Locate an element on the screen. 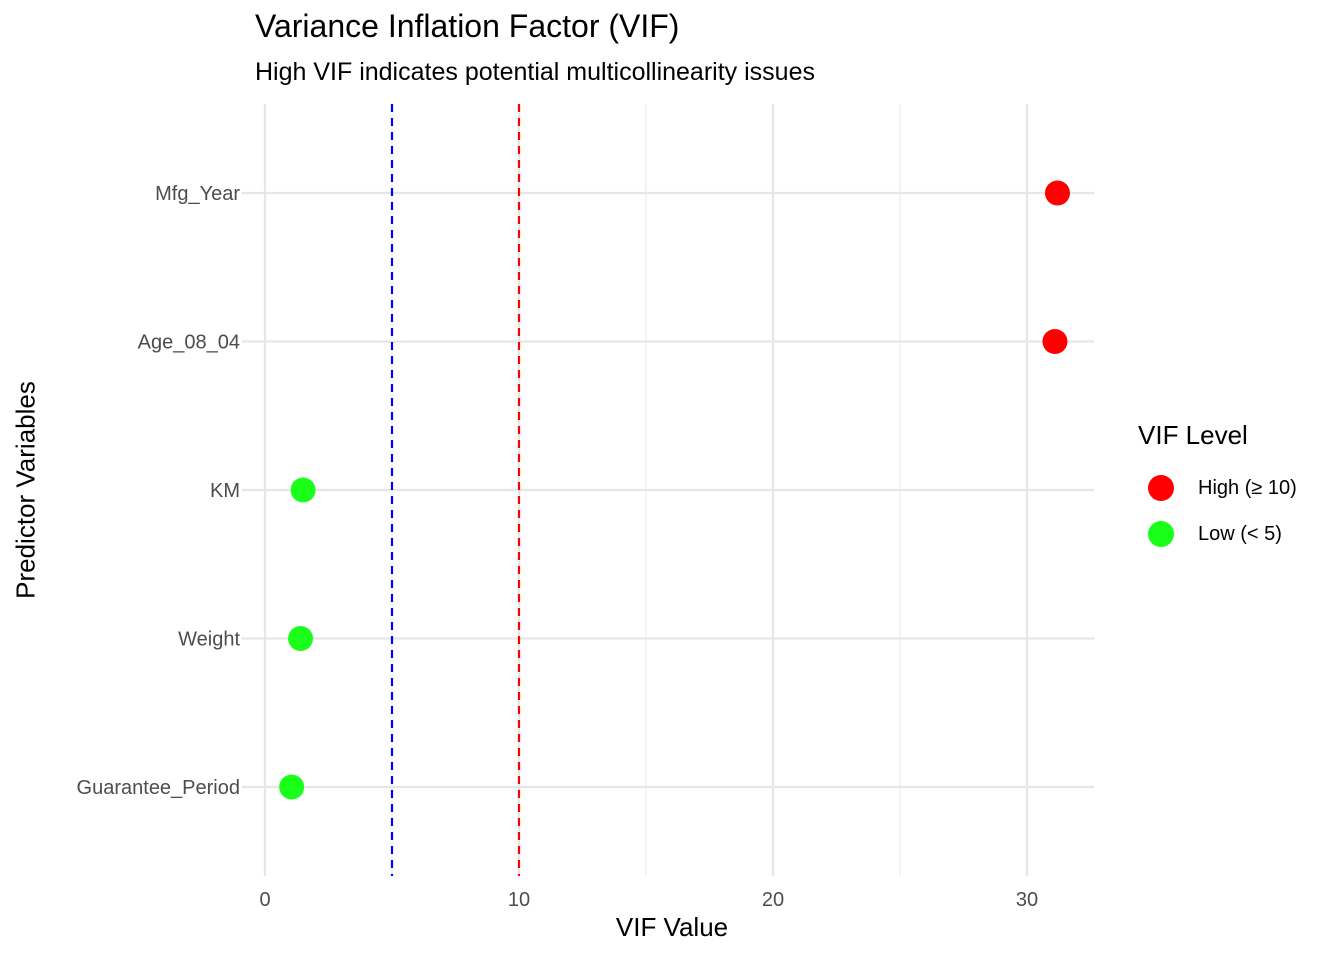  y-tick-label: Mfg_Year is located at coordinates (197, 194).